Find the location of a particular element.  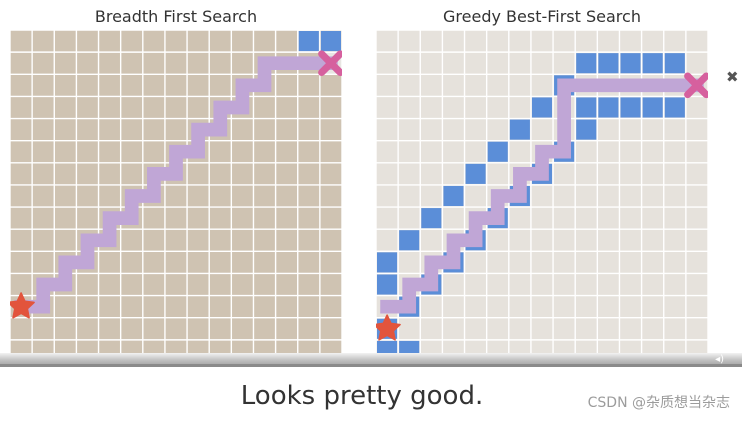

csdn-watermark: CSDN @杂质想当杂志 is located at coordinates (658, 403).